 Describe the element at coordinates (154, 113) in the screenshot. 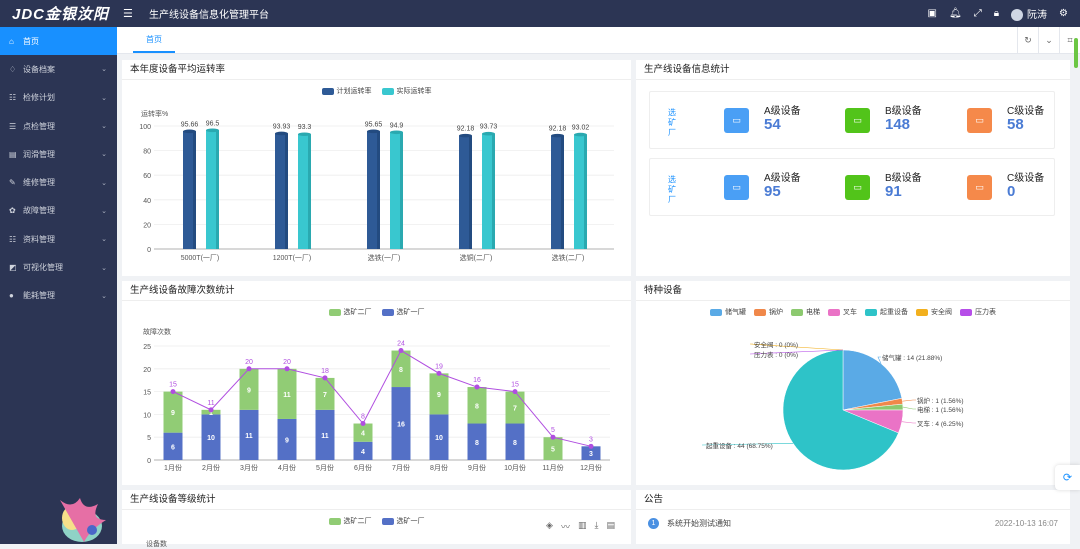

I see `y-axis-title: 运转率%` at that location.